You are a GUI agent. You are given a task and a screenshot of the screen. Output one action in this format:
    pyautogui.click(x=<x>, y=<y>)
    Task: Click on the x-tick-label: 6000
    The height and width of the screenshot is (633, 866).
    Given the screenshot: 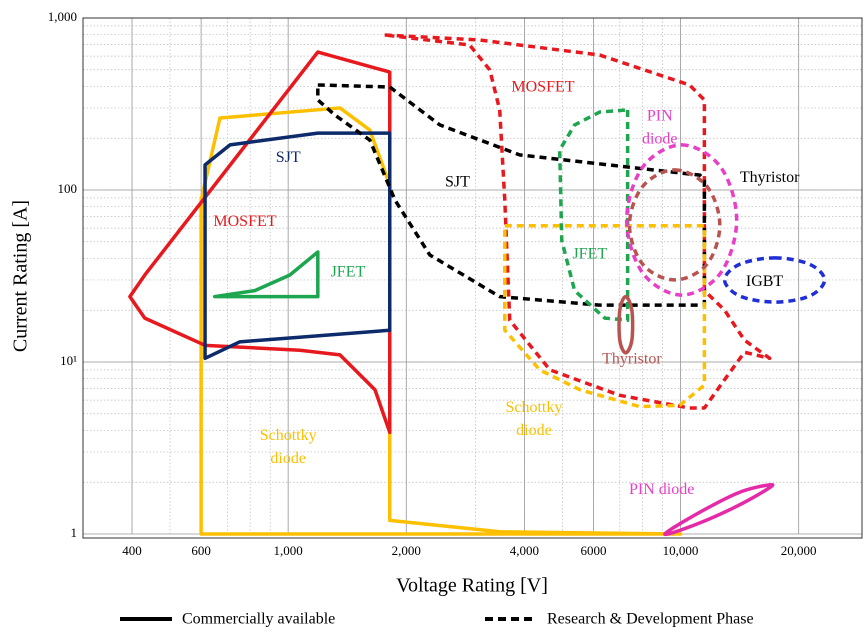 What is the action you would take?
    pyautogui.click(x=594, y=550)
    